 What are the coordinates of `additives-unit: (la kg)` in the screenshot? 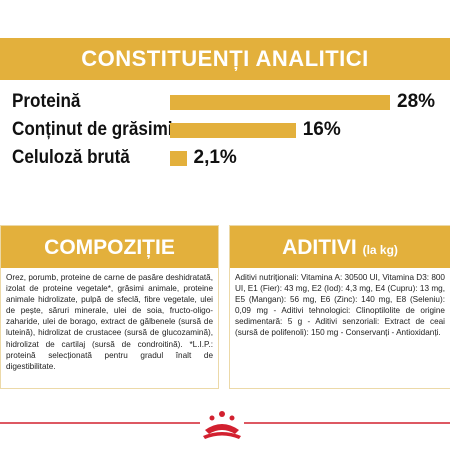 It's located at (380, 250).